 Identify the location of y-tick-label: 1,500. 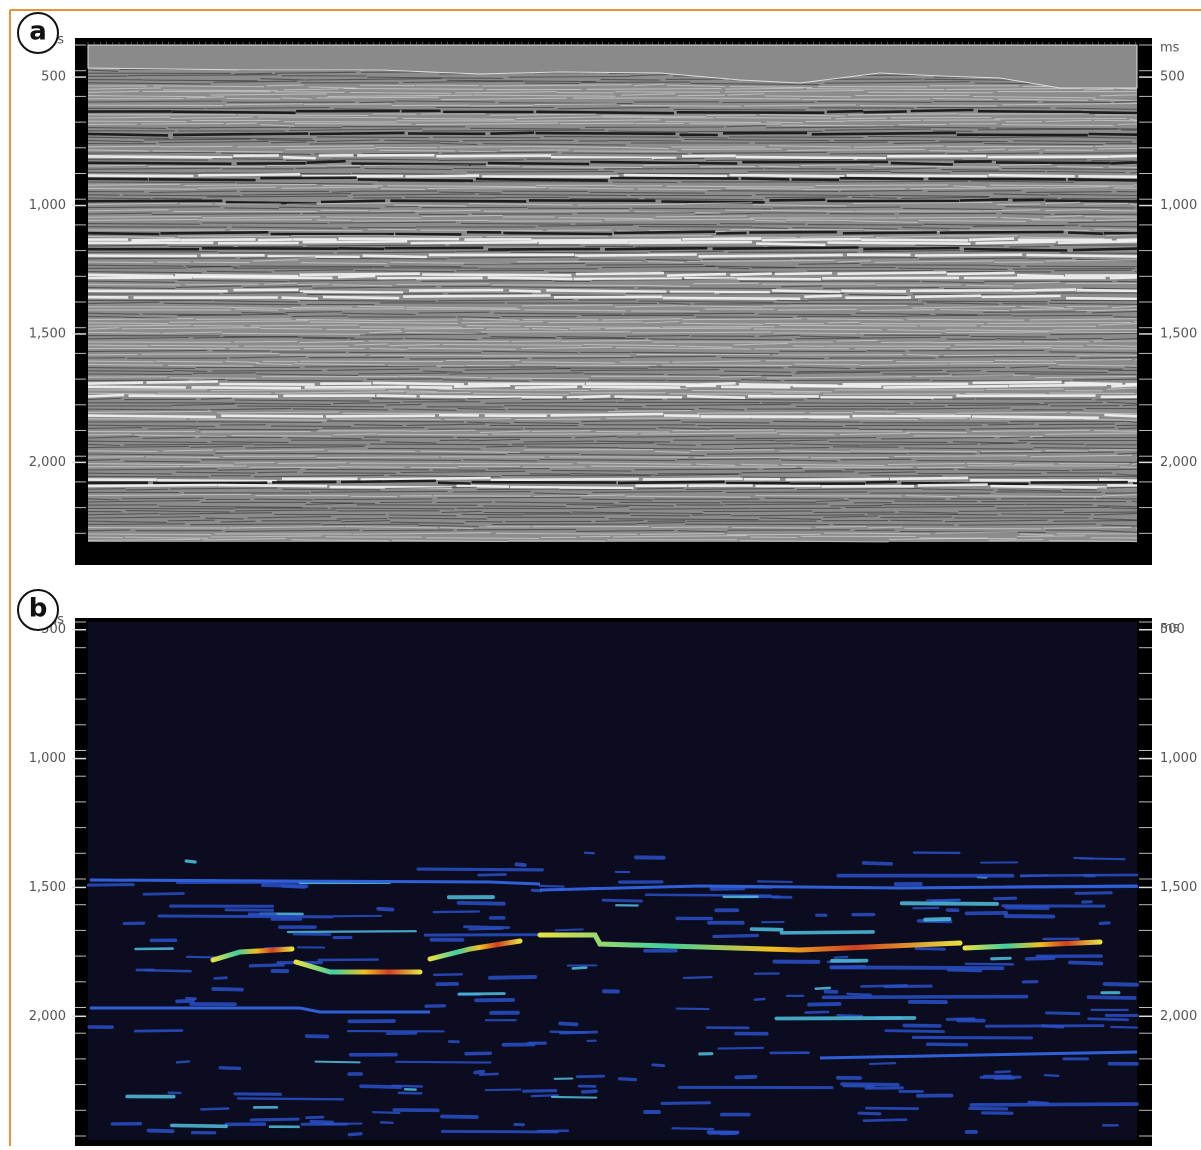
(47, 887).